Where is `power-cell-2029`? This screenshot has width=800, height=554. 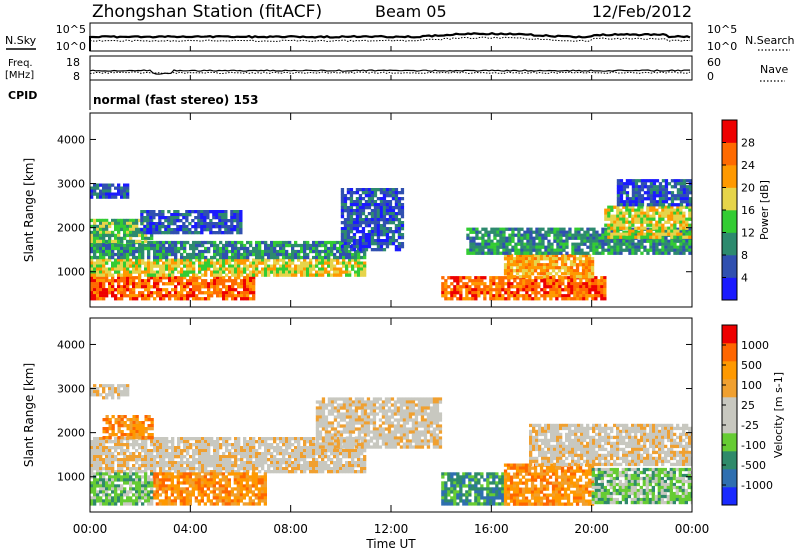 power-cell-2029 is located at coordinates (387, 247).